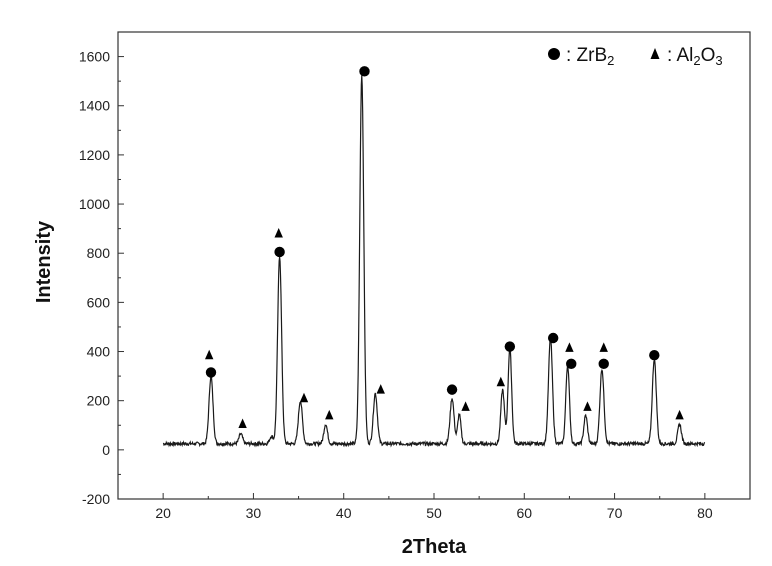 The image size is (772, 566). Describe the element at coordinates (434, 547) in the screenshot. I see `x-axis-title: 2Theta` at that location.